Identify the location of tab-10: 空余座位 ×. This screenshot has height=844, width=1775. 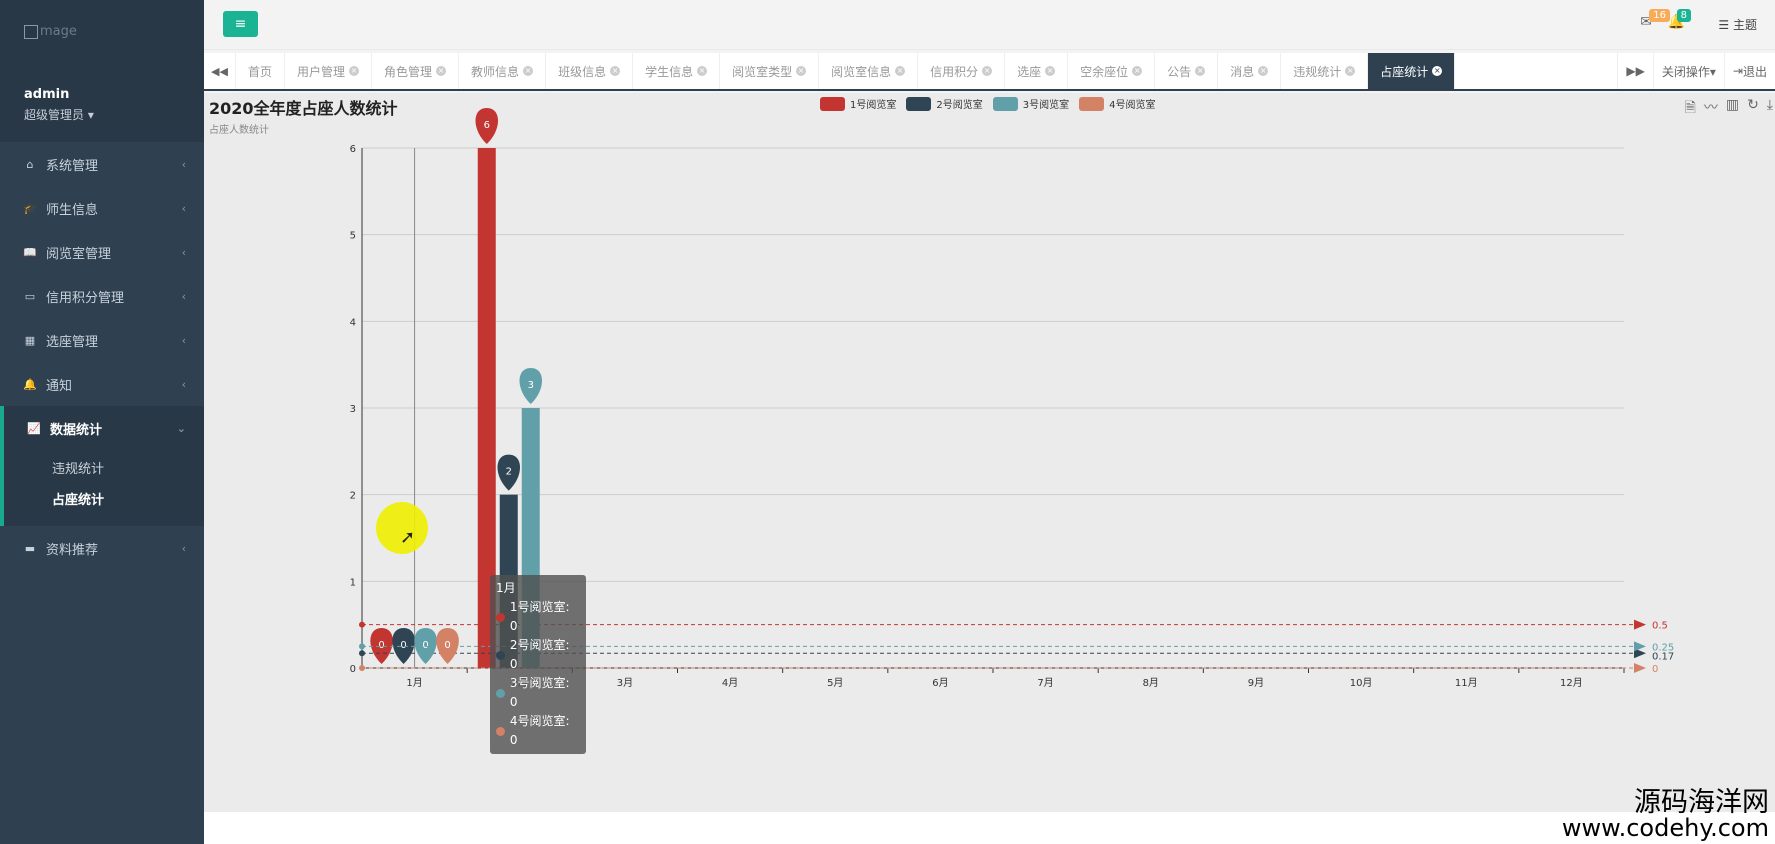
(1112, 71).